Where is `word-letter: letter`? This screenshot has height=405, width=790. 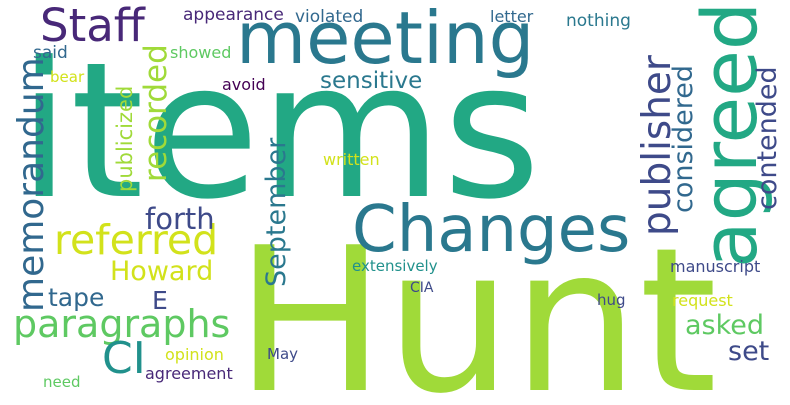
word-letter: letter is located at coordinates (512, 16).